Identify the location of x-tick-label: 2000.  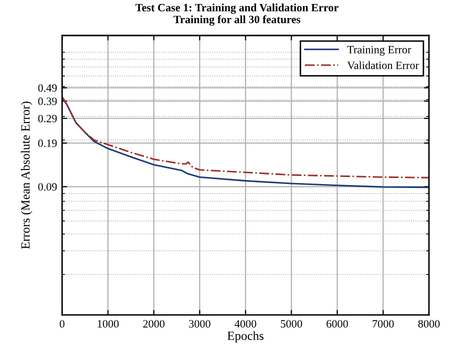
(153, 324).